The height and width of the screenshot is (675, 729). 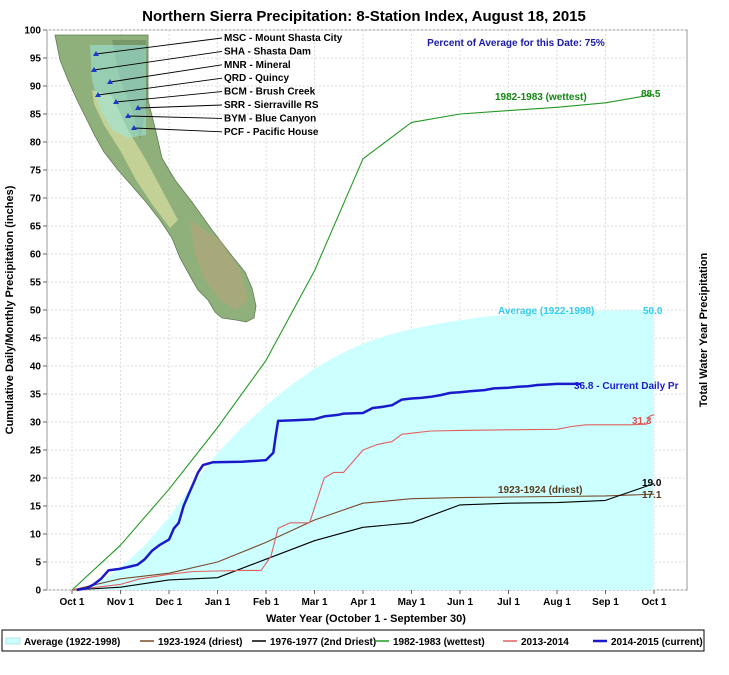 I want to click on y-tick-label: 95, so click(x=36, y=59).